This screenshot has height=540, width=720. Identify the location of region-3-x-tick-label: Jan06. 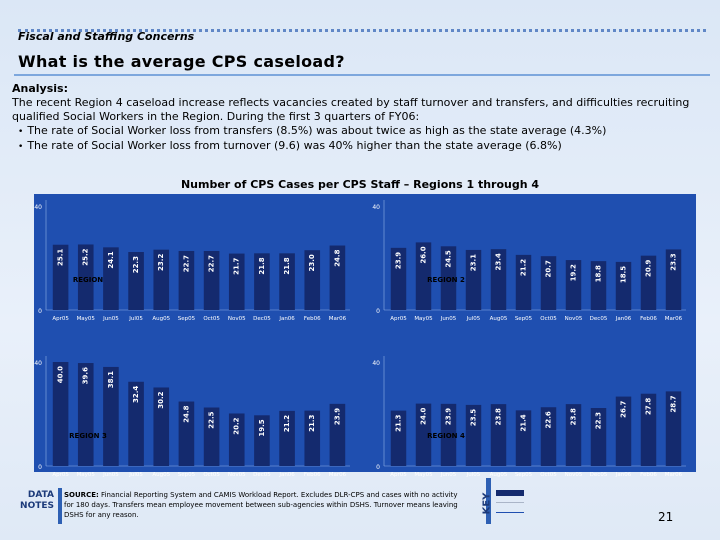
(286, 475).